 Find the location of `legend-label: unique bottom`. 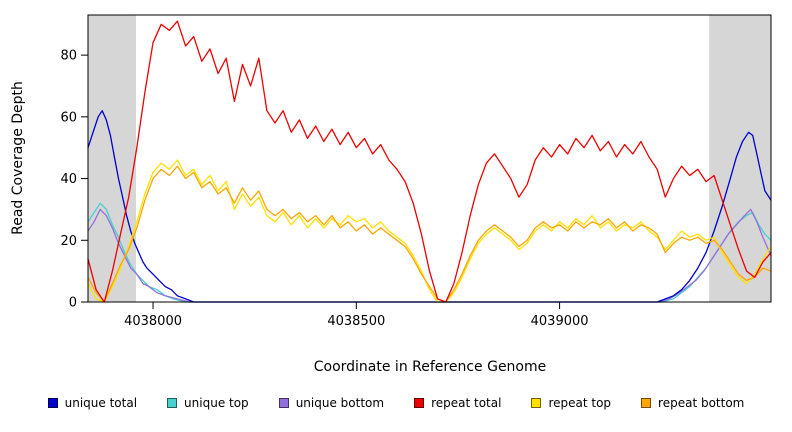

legend-label: unique bottom is located at coordinates (340, 403).